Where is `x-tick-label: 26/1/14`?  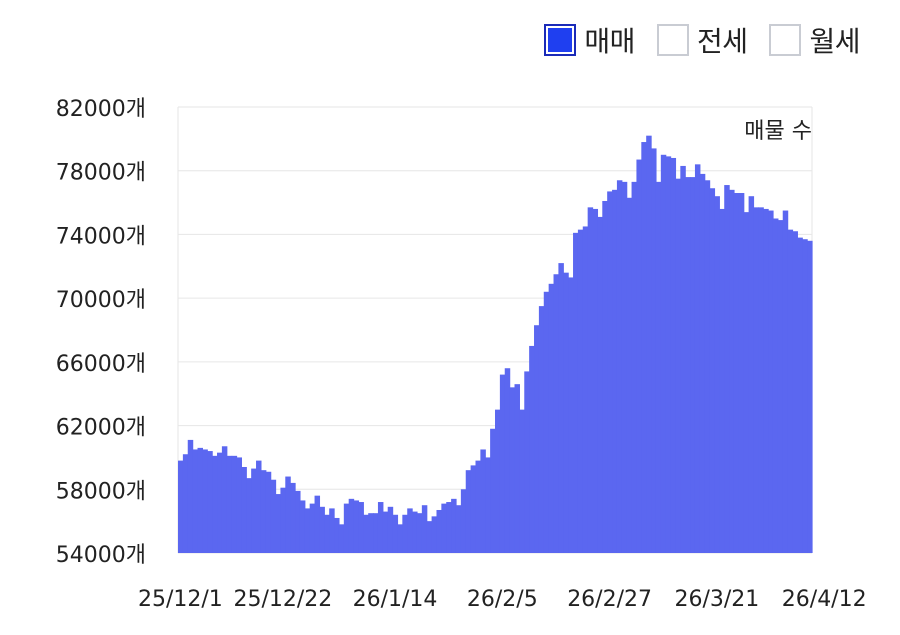 x-tick-label: 26/1/14 is located at coordinates (395, 599).